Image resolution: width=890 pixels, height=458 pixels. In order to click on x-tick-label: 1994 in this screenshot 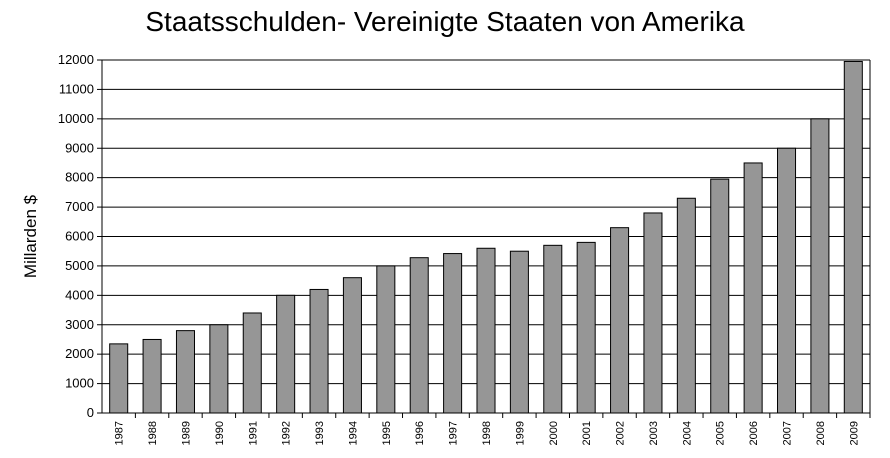, I will do `click(353, 433)`.